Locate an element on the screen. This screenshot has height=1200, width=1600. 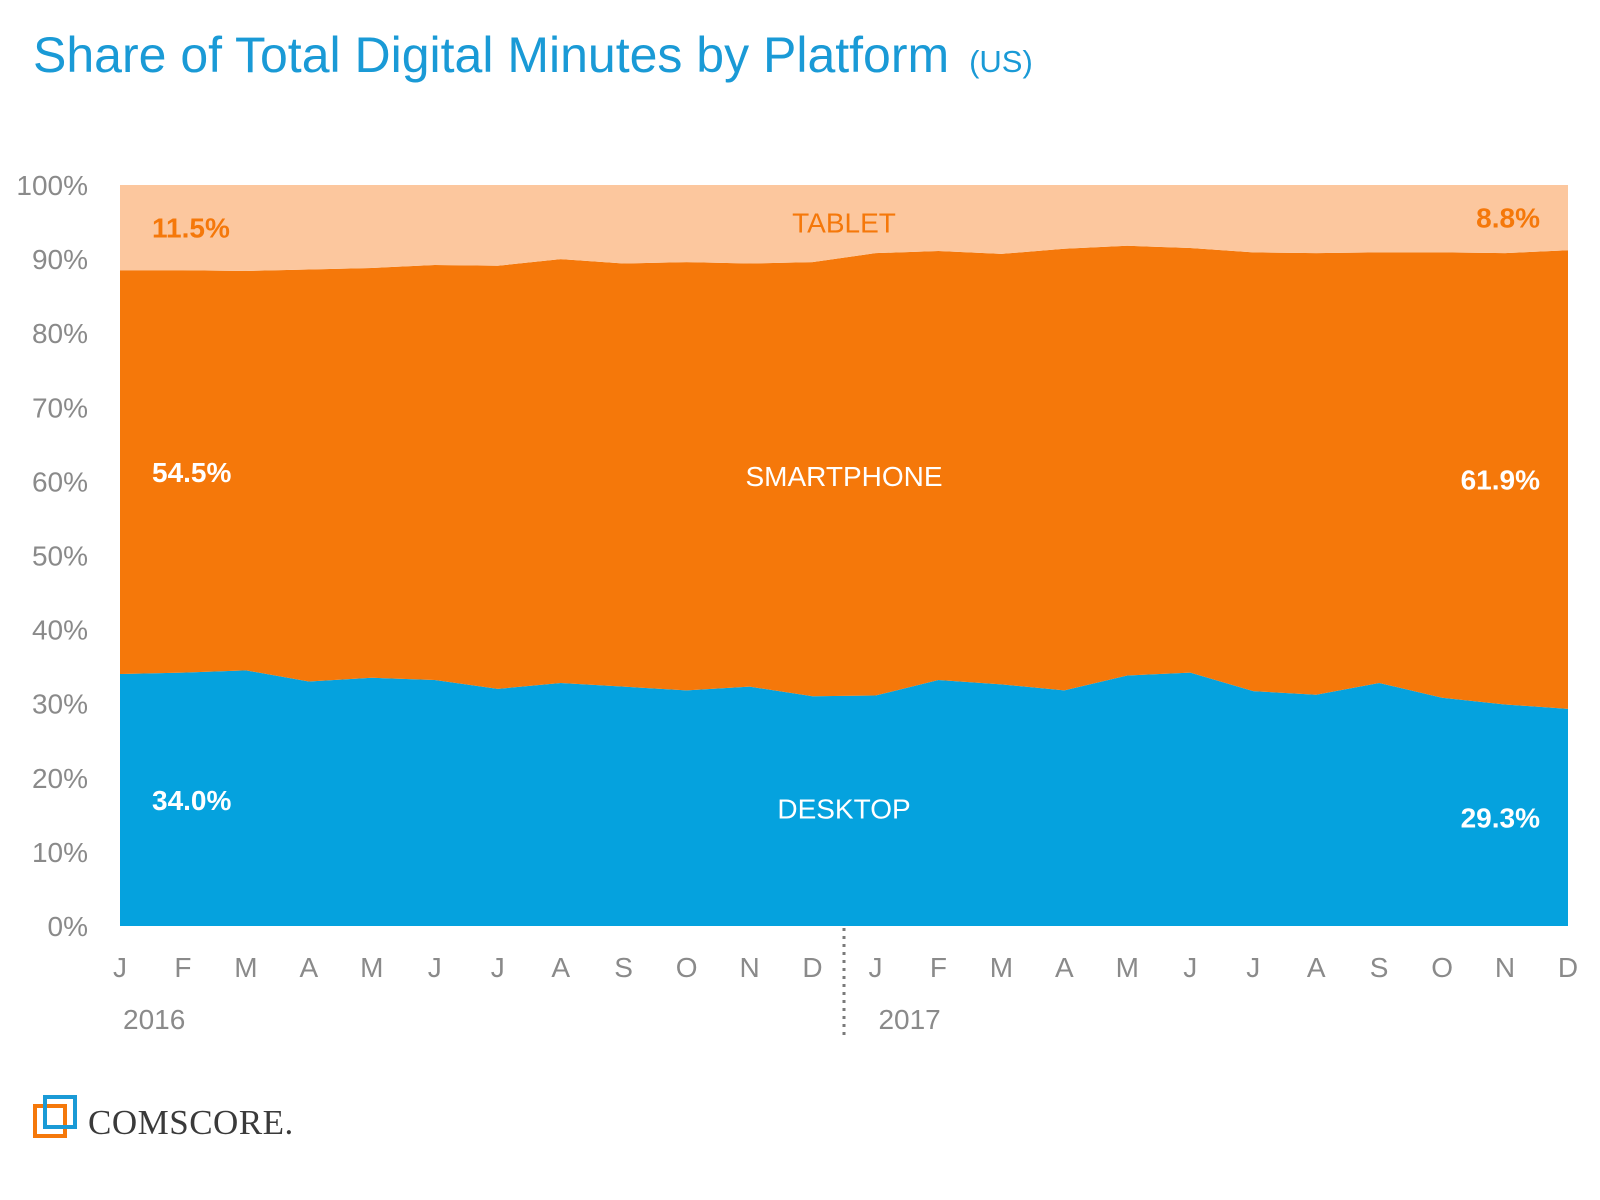
y-tick-label: 70% is located at coordinates (60, 407).